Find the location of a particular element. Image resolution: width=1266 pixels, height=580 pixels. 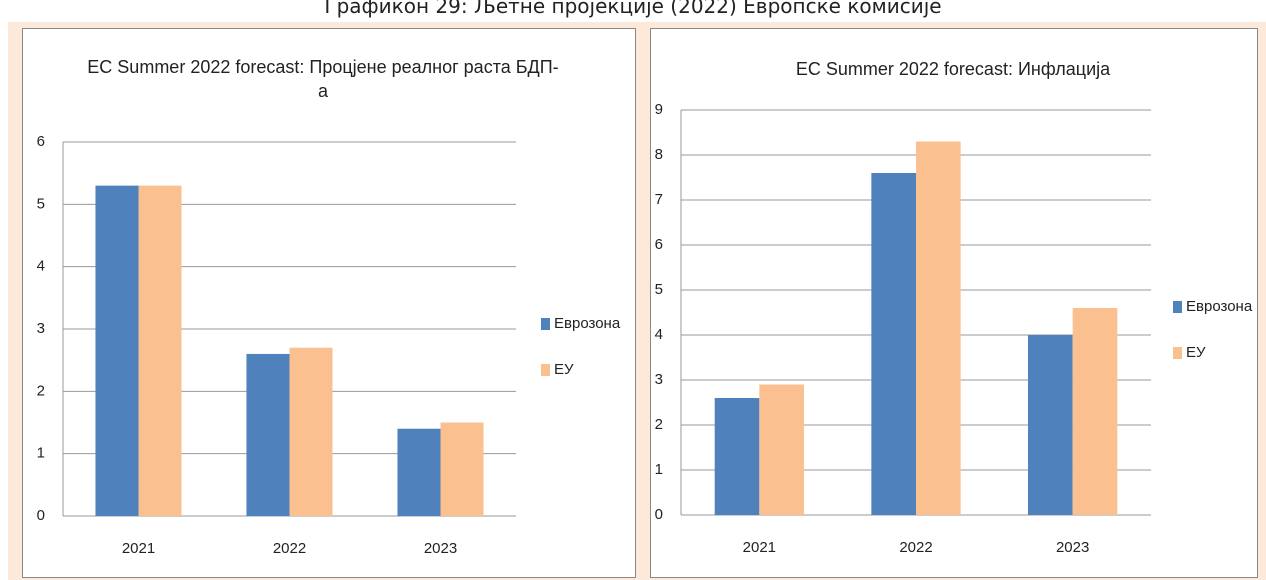

y-tick-label: 9 is located at coordinates (659, 109).